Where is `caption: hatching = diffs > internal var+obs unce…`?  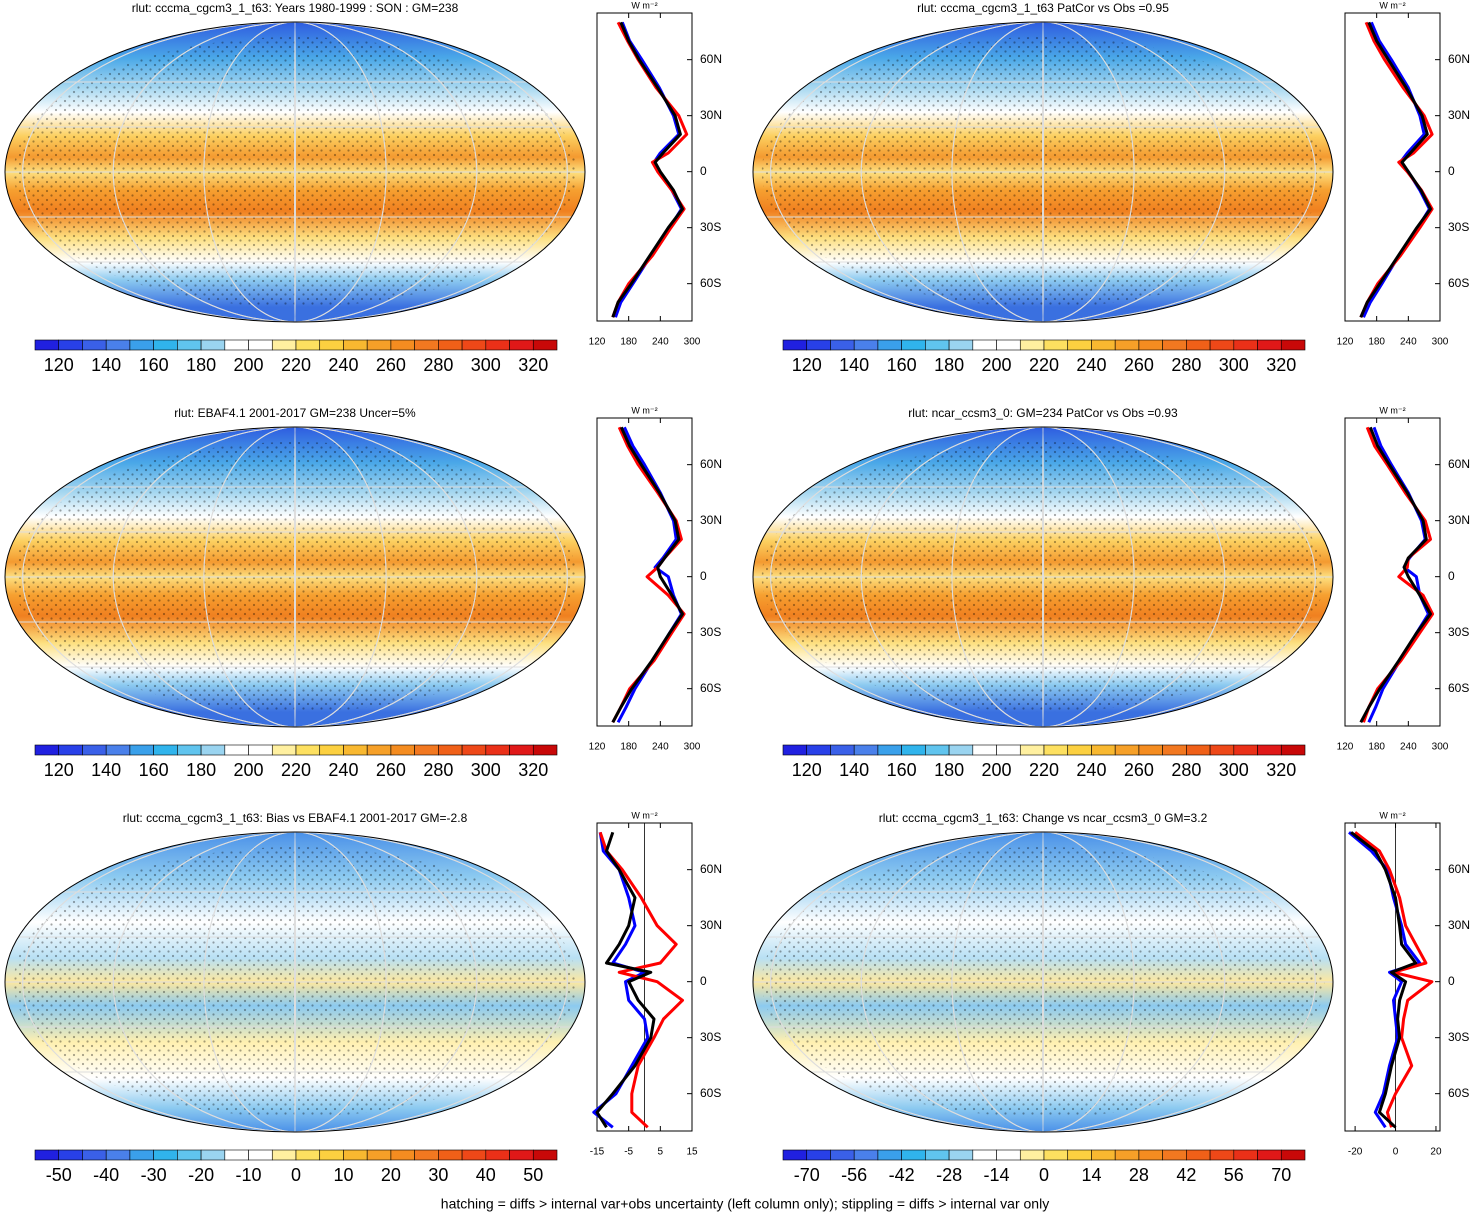 caption: hatching = diffs > internal var+obs unce… is located at coordinates (745, 1204).